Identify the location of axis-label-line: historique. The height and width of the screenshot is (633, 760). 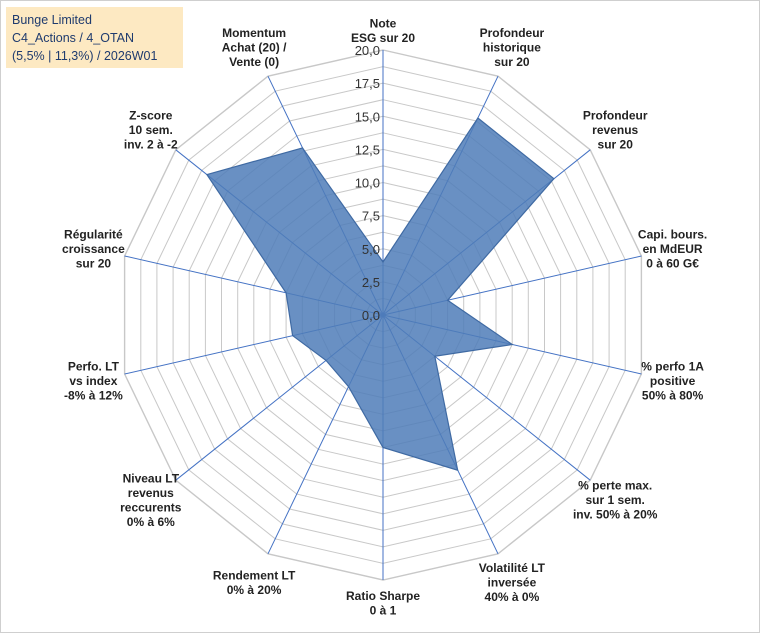
(512, 47).